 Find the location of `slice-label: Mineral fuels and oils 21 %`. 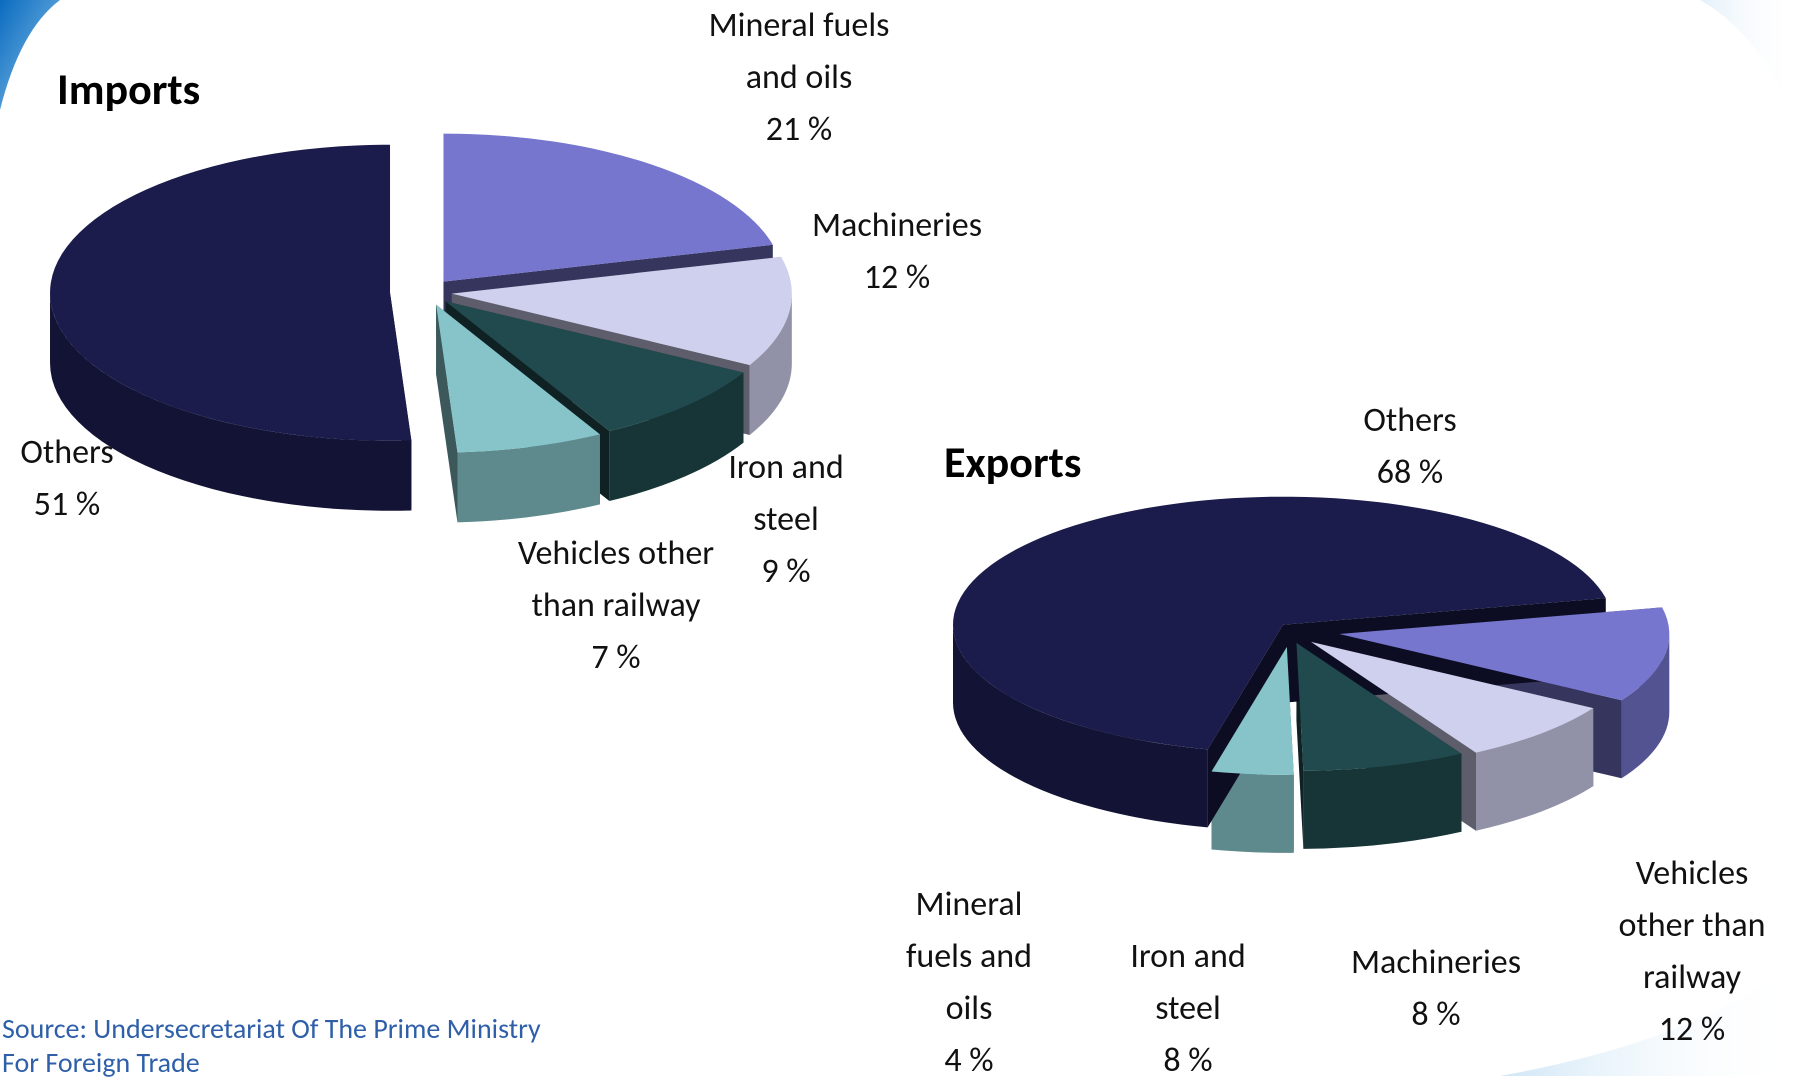

slice-label: Mineral fuels and oils 21 % is located at coordinates (799, 78).